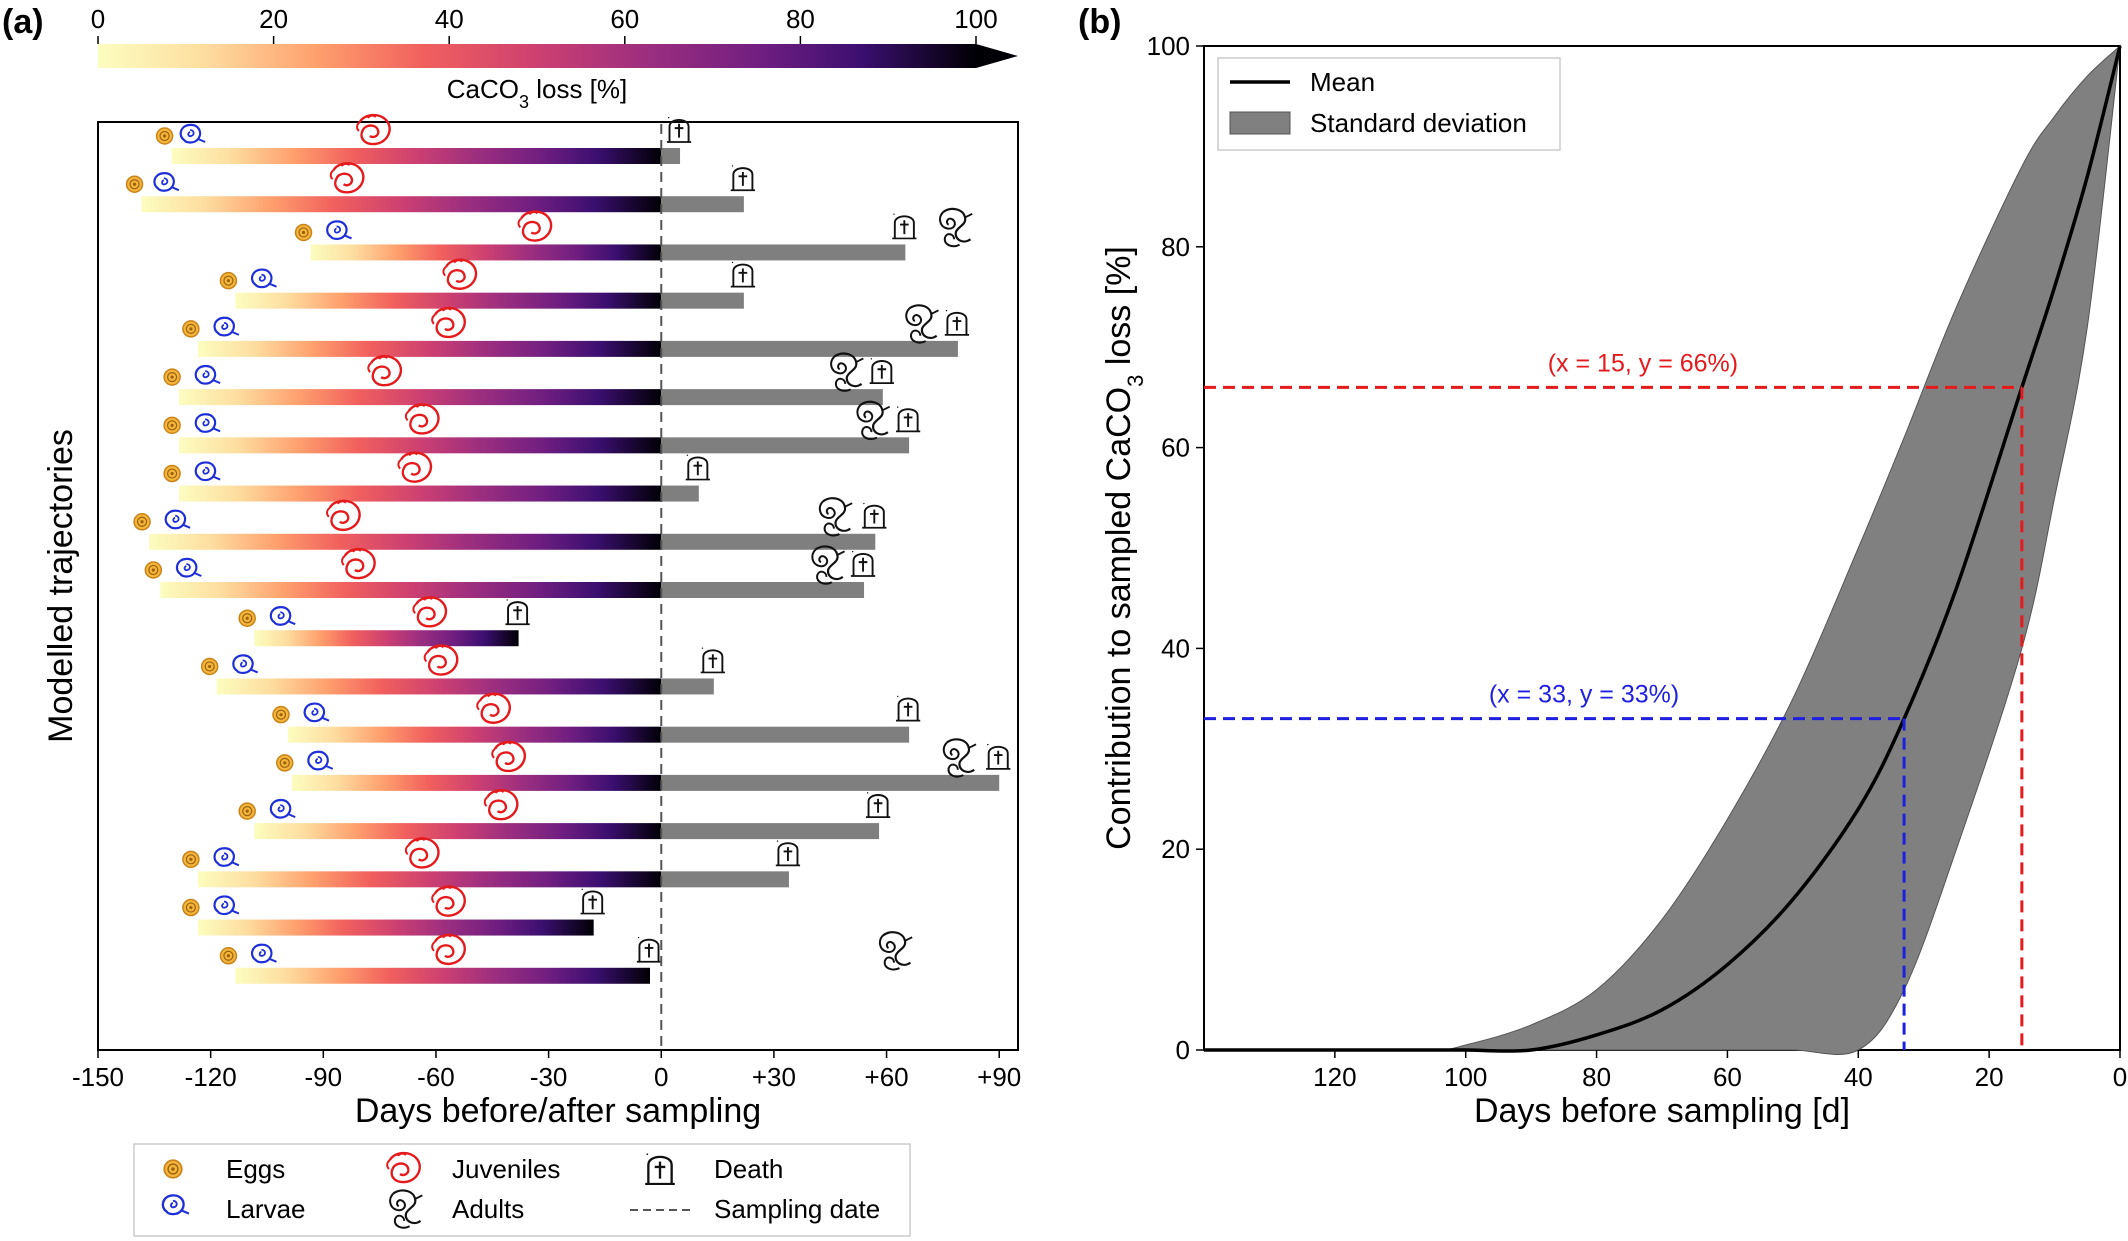  Describe the element at coordinates (1727, 1077) in the screenshot. I see `x-tick-label: 60` at that location.